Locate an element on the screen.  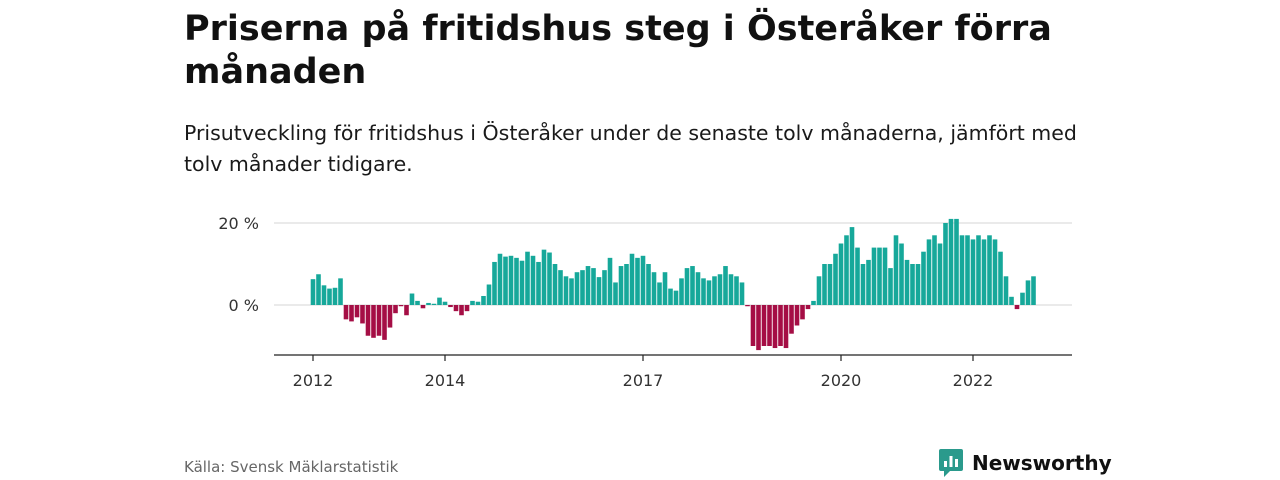
brand-logo: Newsworthy is located at coordinates (1025, 463).